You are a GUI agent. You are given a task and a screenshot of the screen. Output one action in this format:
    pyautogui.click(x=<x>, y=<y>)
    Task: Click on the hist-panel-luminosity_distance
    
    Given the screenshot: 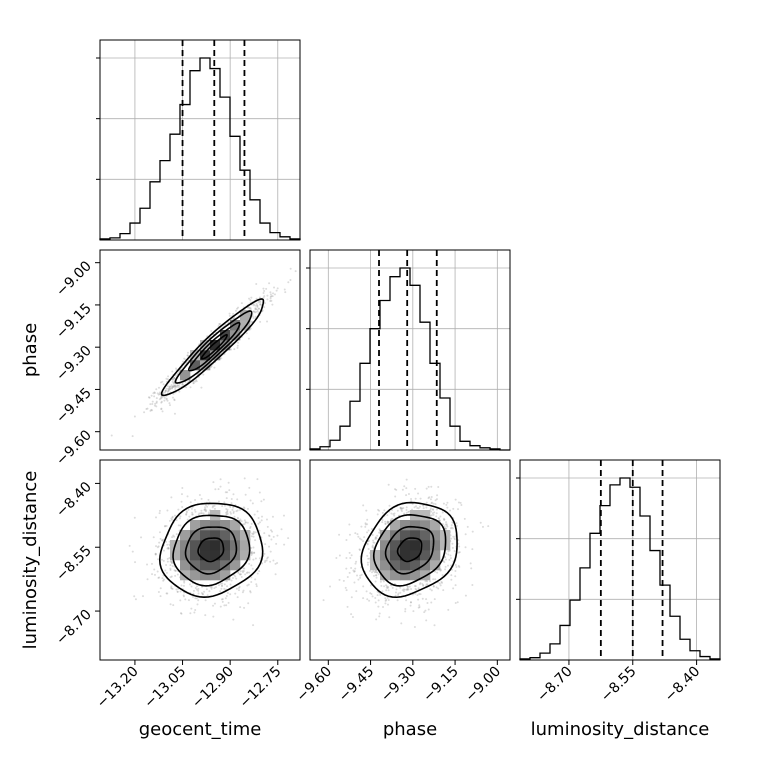 What is the action you would take?
    pyautogui.click(x=618, y=560)
    